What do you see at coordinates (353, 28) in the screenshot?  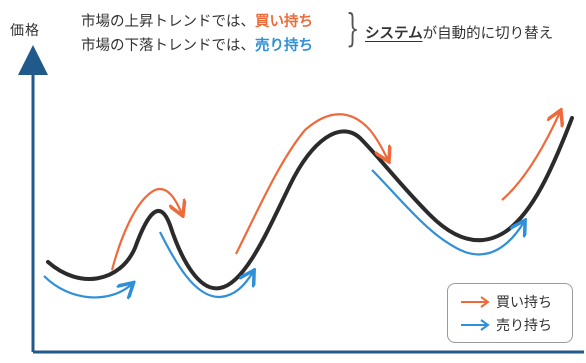 I see `right-brace: }` at bounding box center [353, 28].